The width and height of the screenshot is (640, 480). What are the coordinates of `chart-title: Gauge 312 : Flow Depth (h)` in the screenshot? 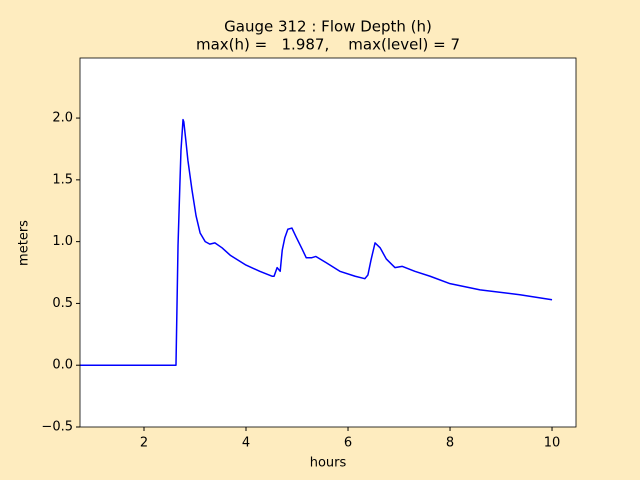 It's located at (328, 27).